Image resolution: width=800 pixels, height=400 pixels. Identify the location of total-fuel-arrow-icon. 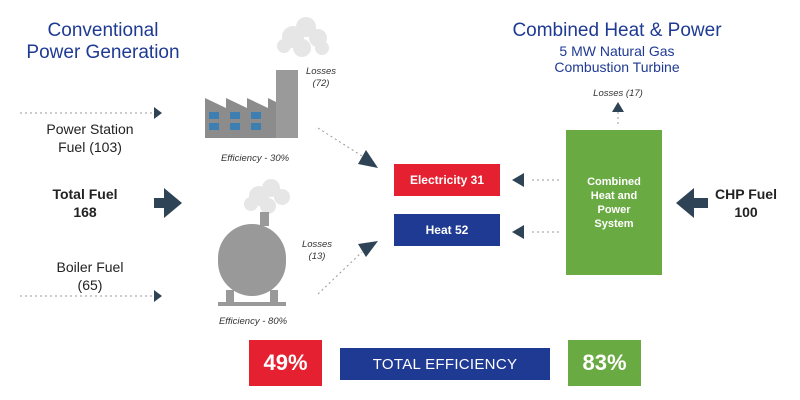
(168, 203).